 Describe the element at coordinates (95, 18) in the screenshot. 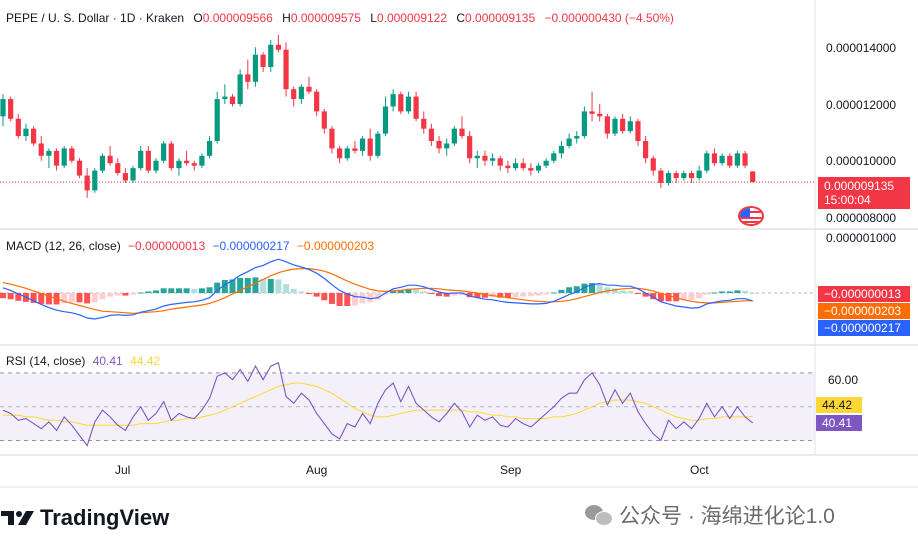

I see `symbol-title: PEPE / U. S. Dollar · 1D · Kraken` at that location.